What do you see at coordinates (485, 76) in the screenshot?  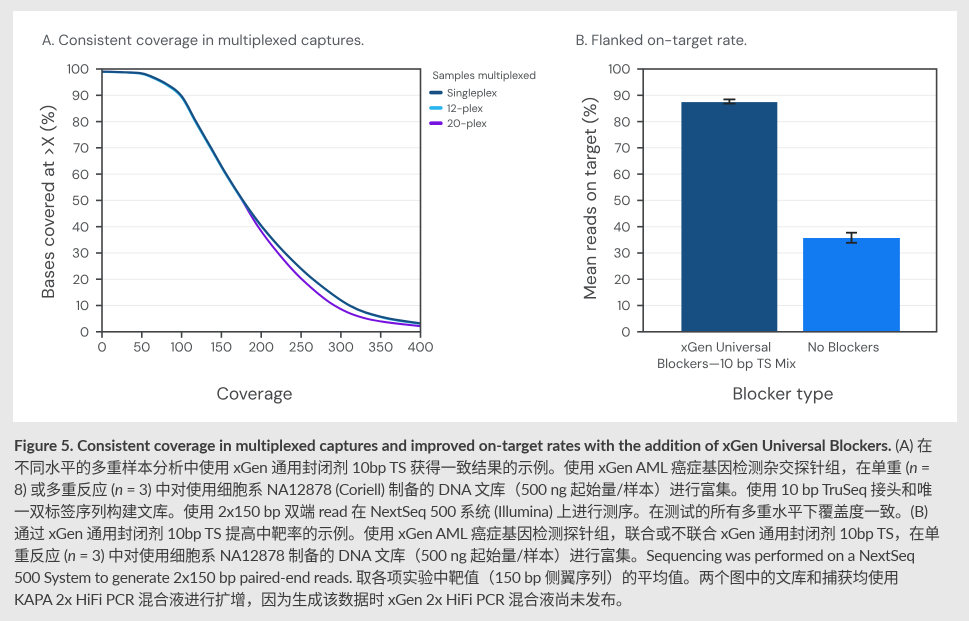 I see `svg-text: Samples multiplexed` at bounding box center [485, 76].